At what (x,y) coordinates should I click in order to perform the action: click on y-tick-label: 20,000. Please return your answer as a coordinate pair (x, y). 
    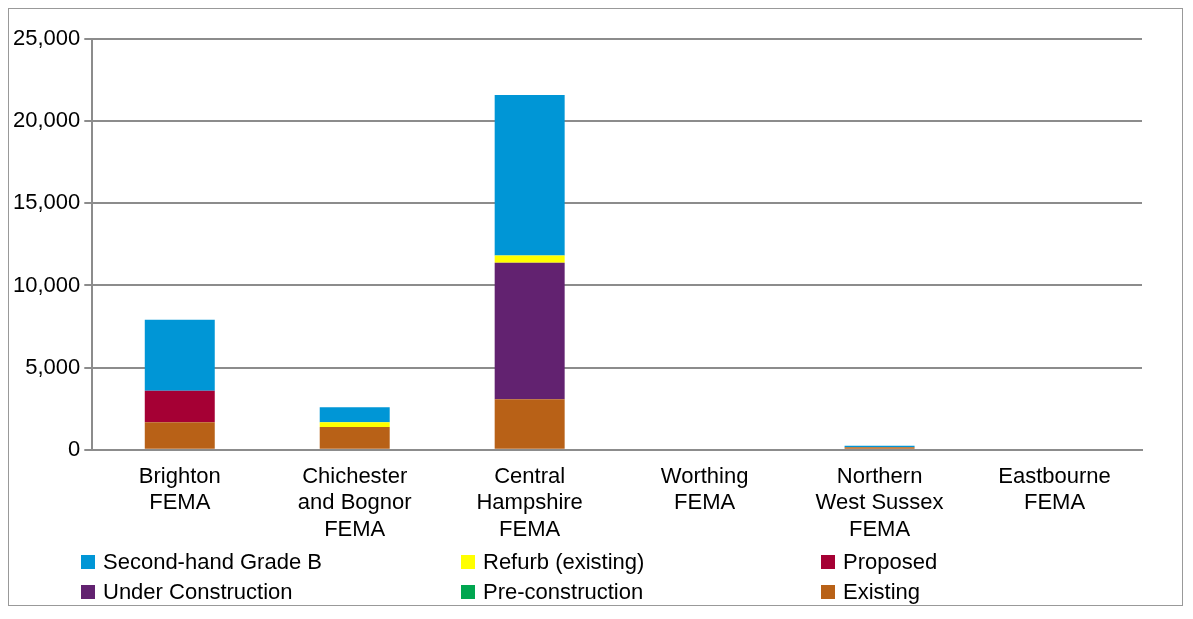
    Looking at the image, I should click on (46, 120).